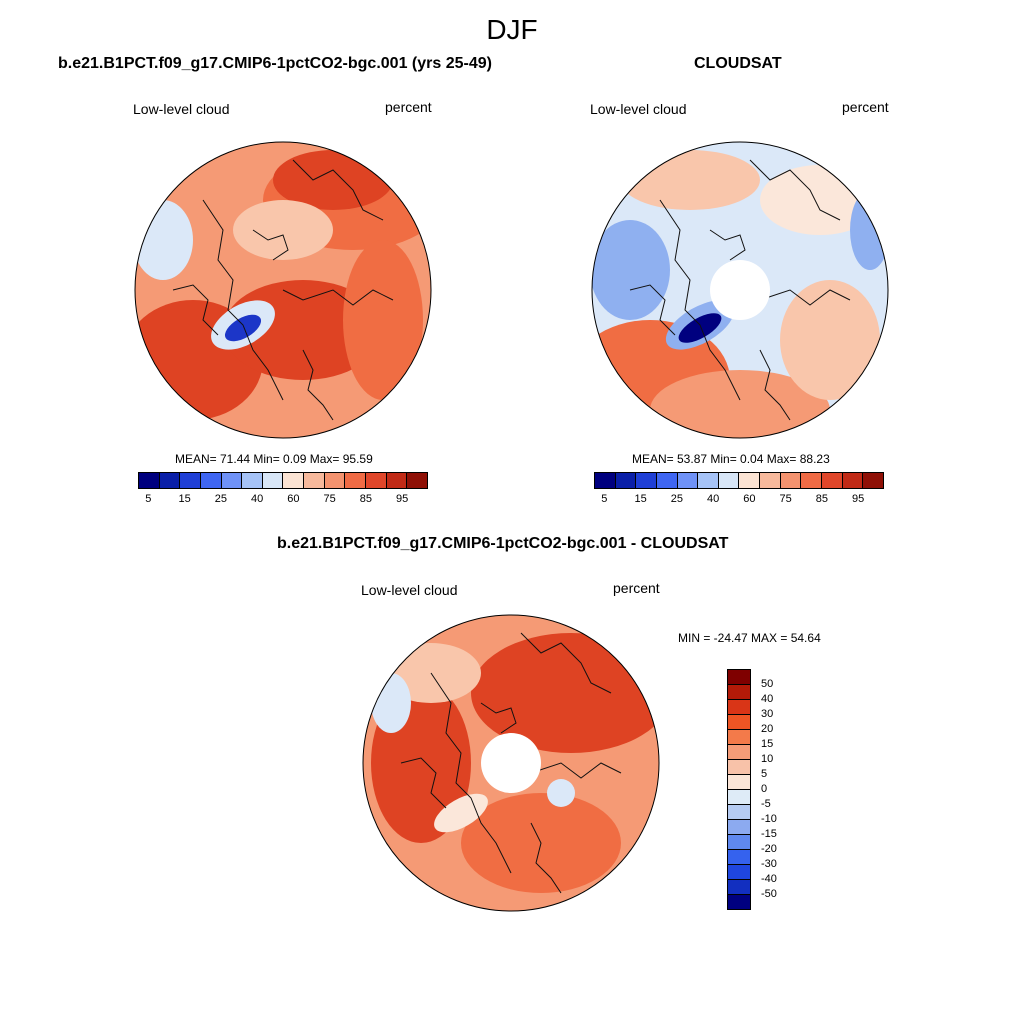 The height and width of the screenshot is (1024, 1024). Describe the element at coordinates (865, 107) in the screenshot. I see `panel2-units-label: percent` at that location.